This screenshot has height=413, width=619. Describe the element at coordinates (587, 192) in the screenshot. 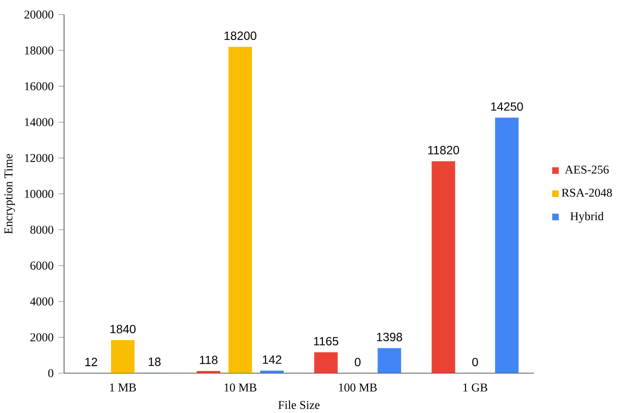

I see `legend-label: RSA-2048` at that location.